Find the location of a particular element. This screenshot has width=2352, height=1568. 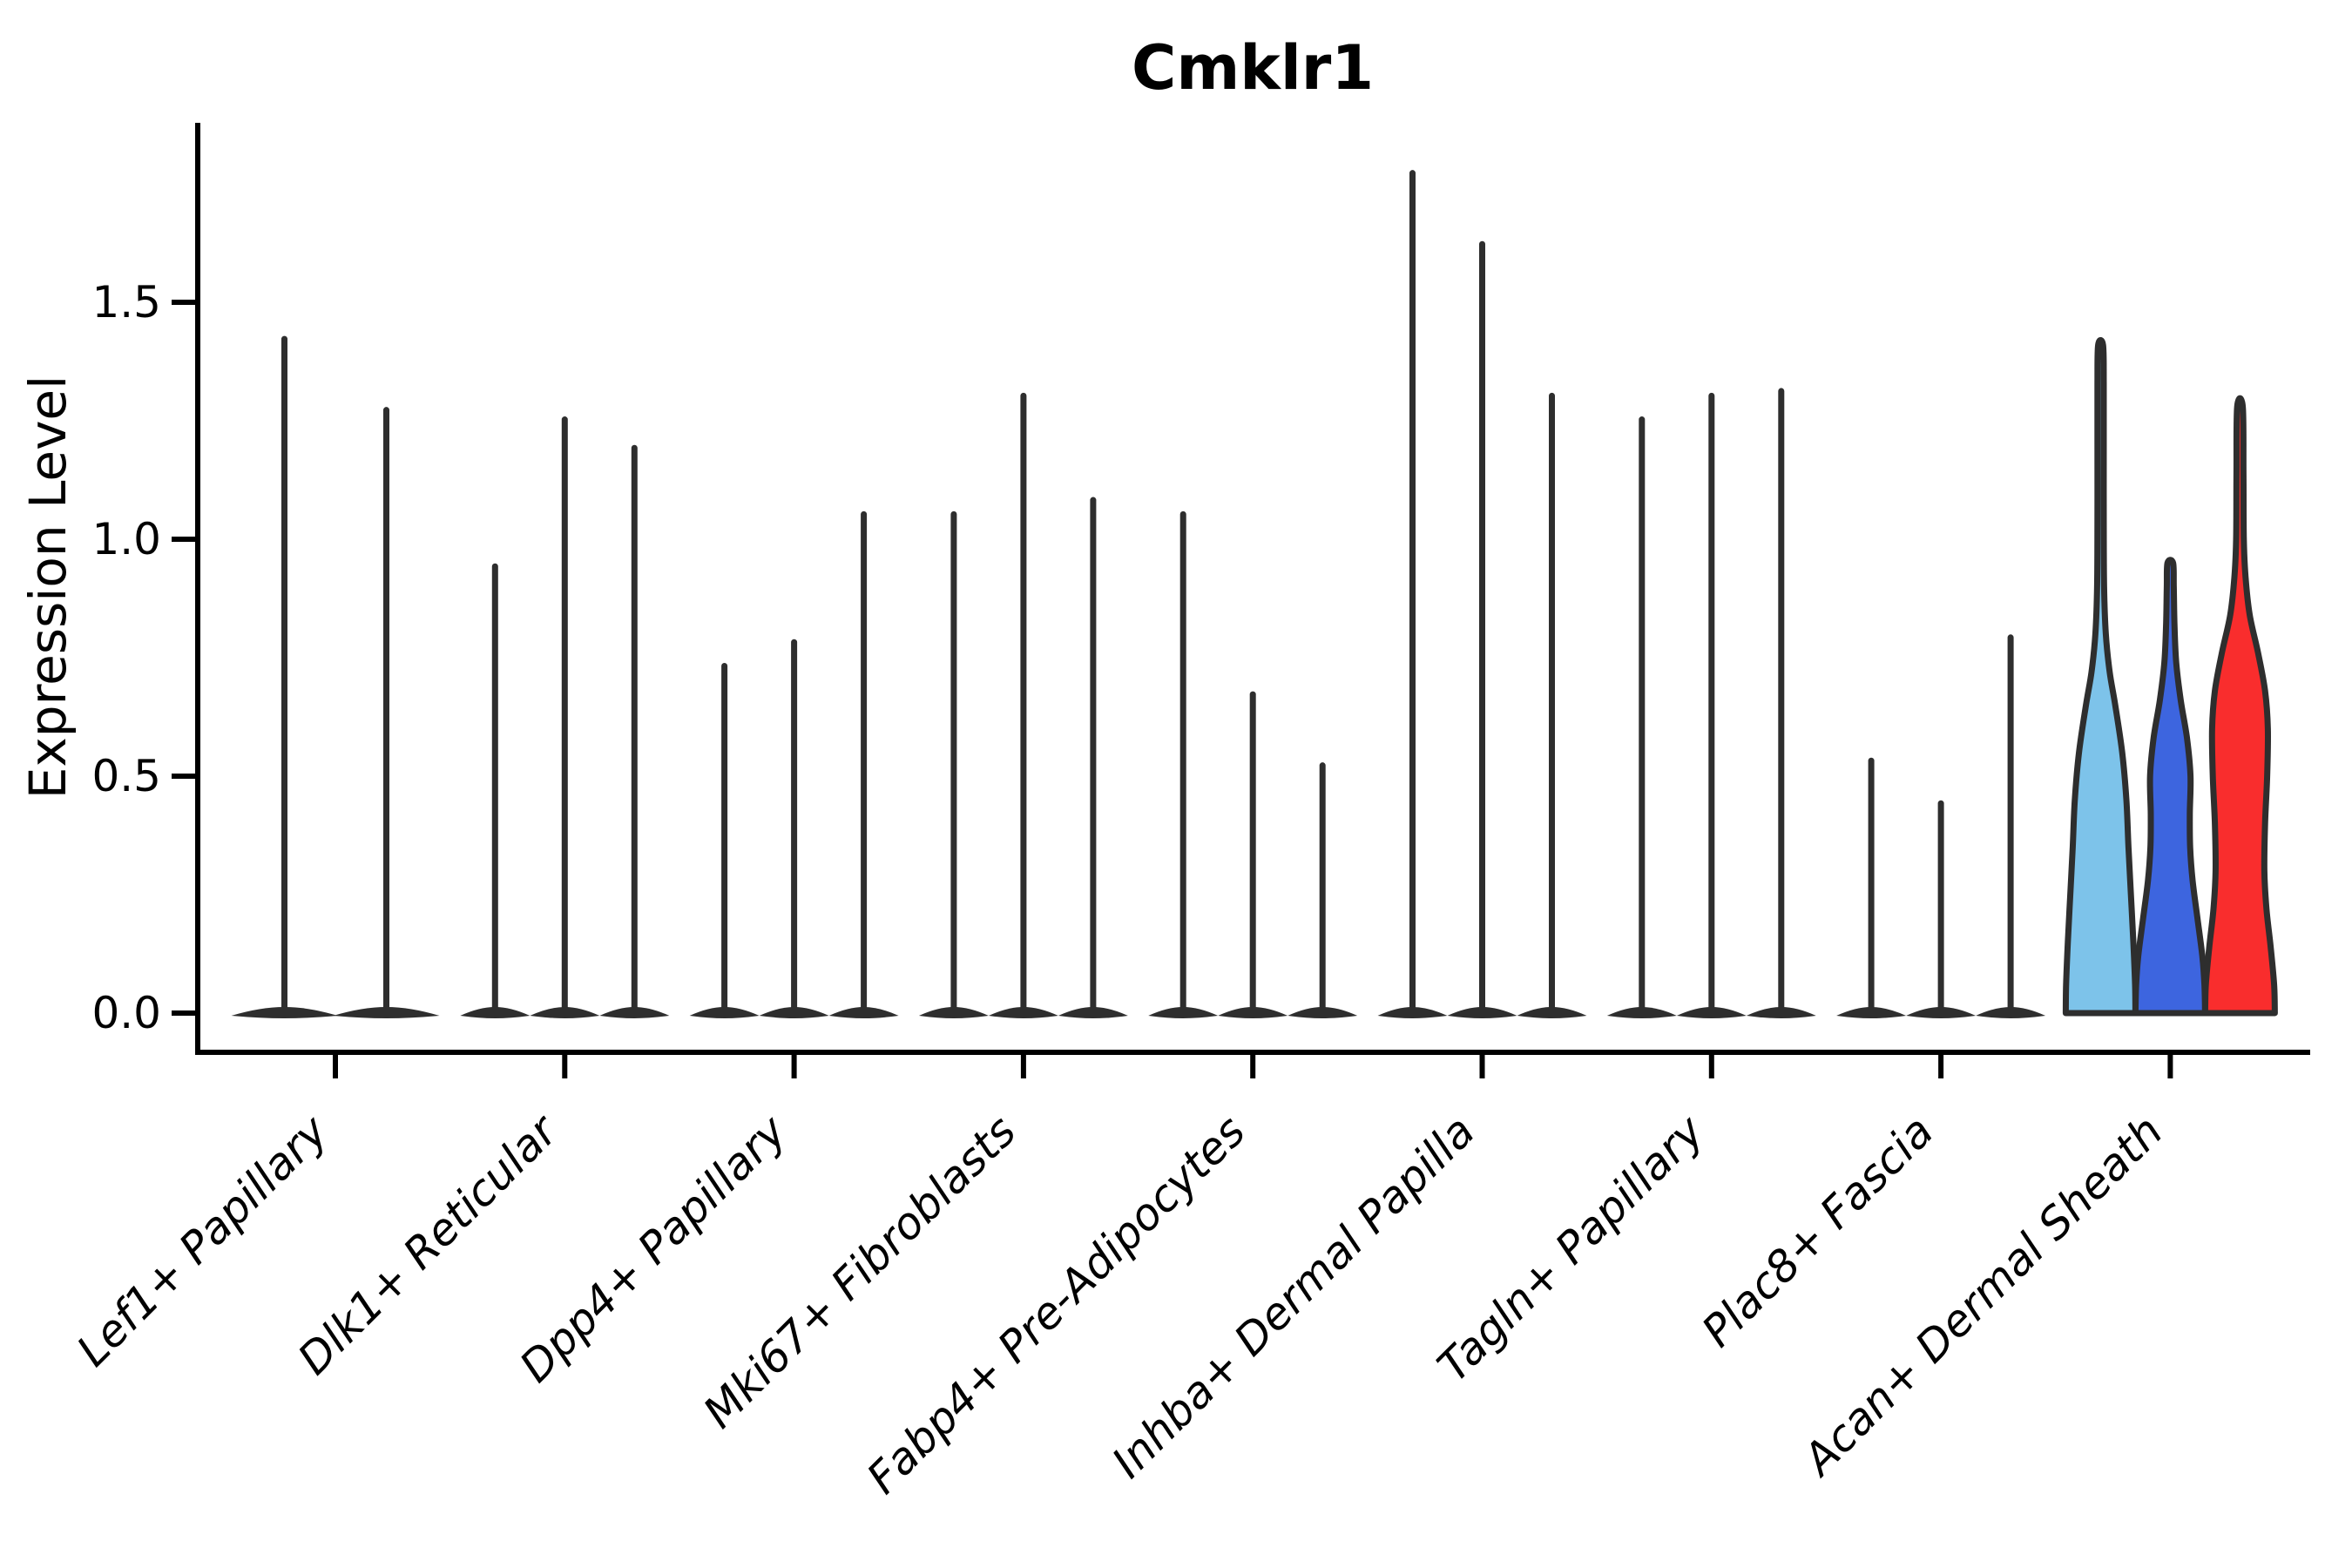

y-axis-label: Expression Level is located at coordinates (48, 587).